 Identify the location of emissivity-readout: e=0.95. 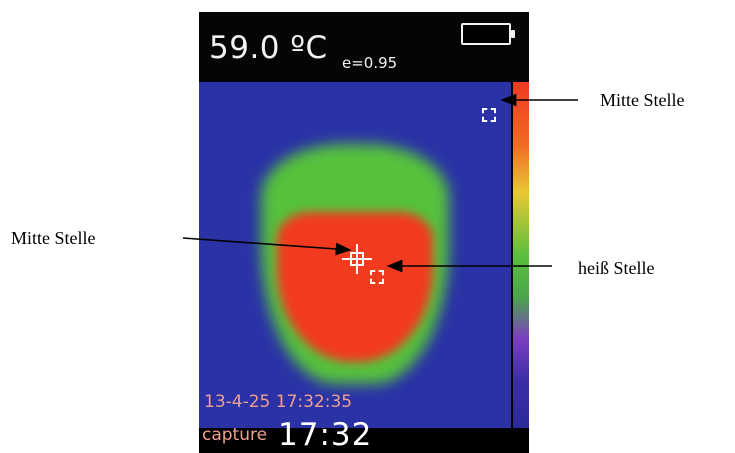
(370, 63).